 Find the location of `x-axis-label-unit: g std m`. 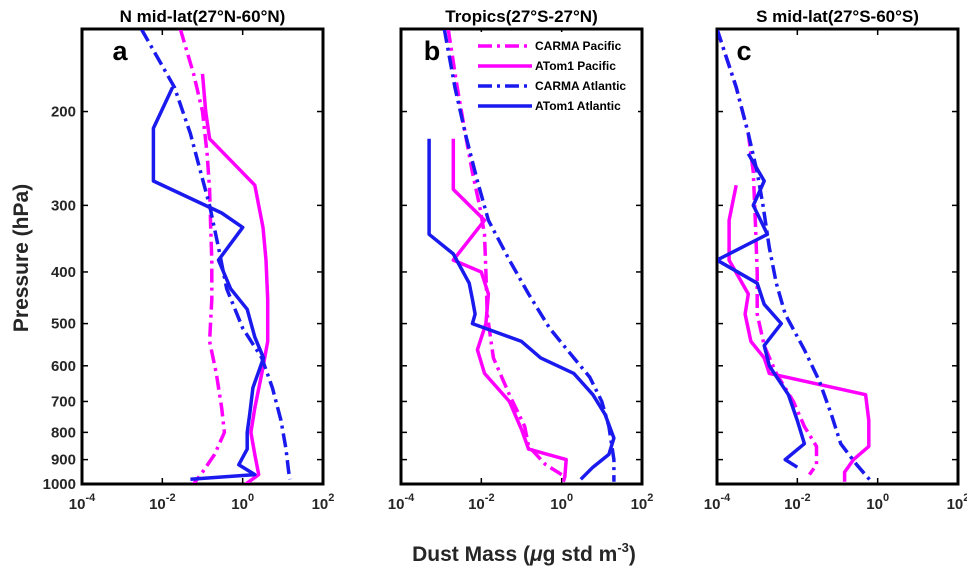

x-axis-label-unit: g std m is located at coordinates (580, 554).